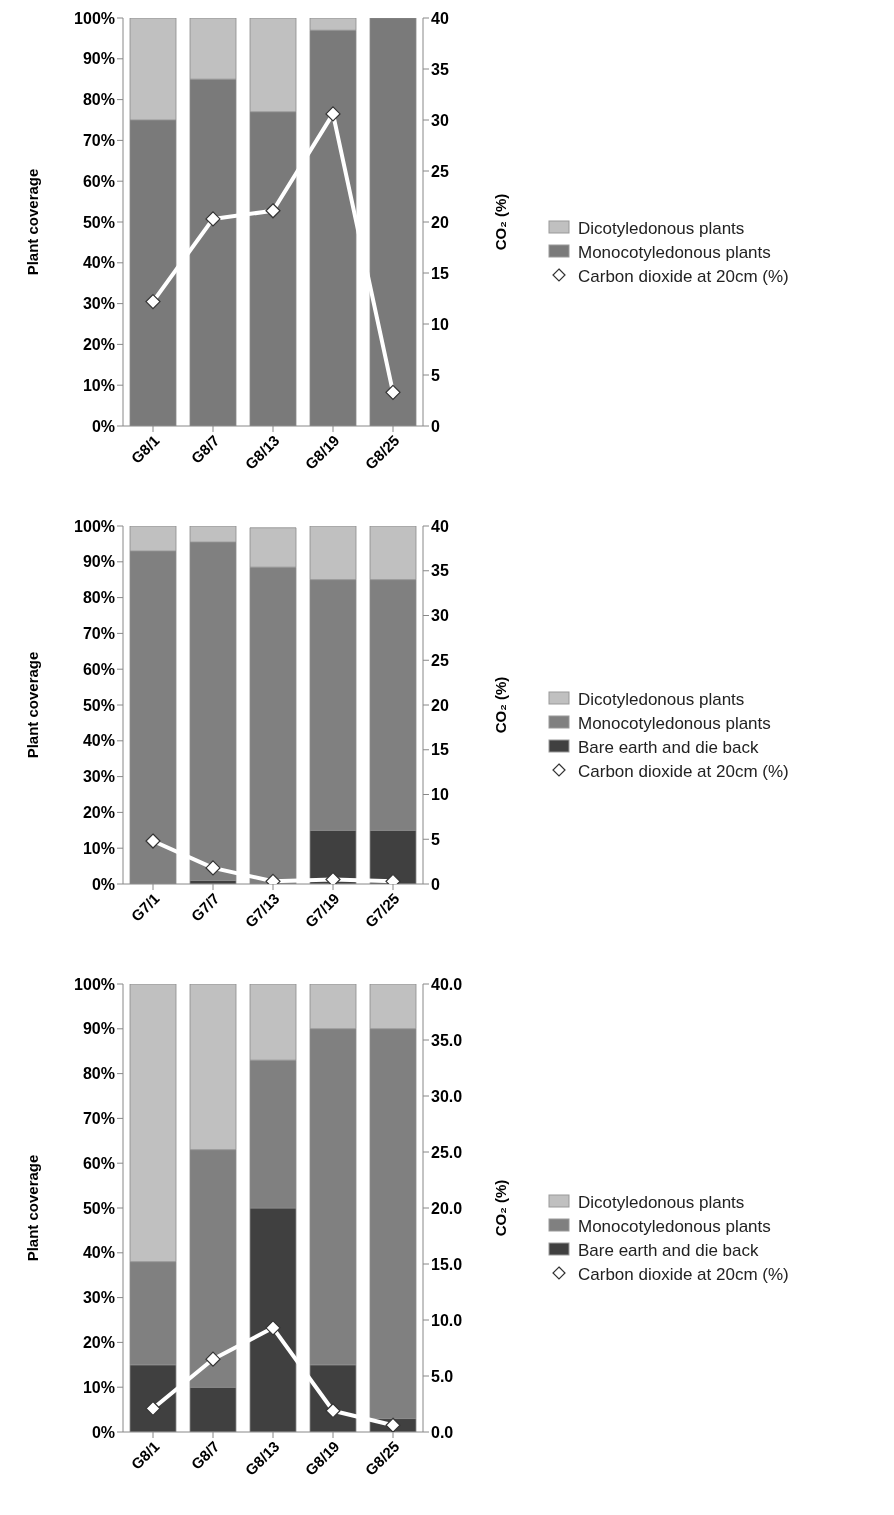  What do you see at coordinates (447, 1096) in the screenshot?
I see `y2-tick-label: 30.0` at bounding box center [447, 1096].